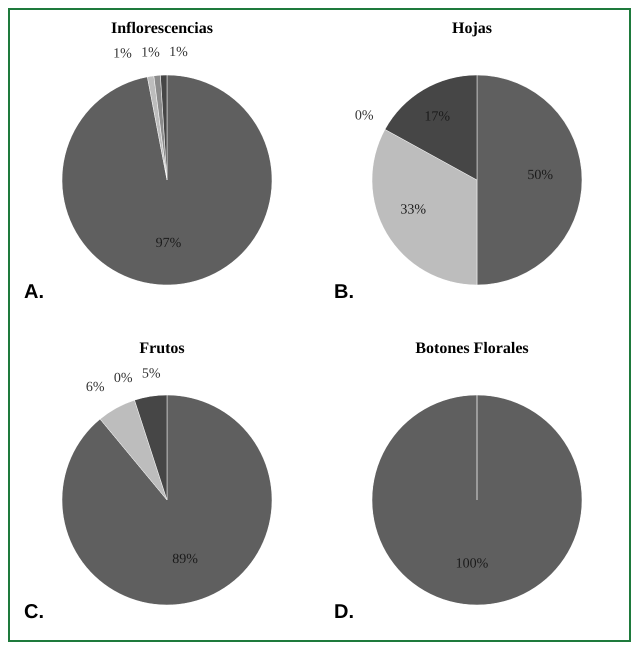 This screenshot has height=650, width=635. I want to click on text: C., so click(34, 612).